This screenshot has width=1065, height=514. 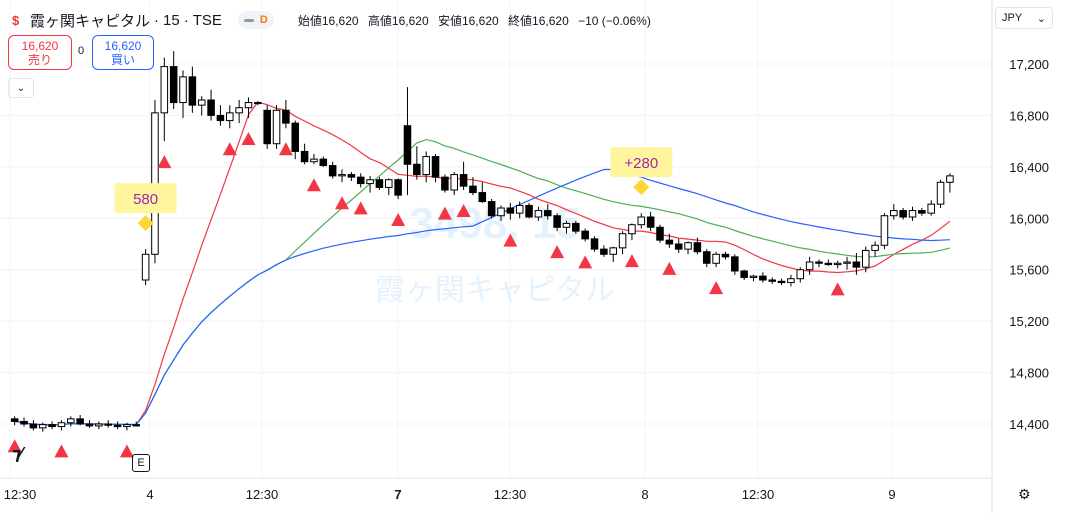 I want to click on close-label: 終値, so click(x=520, y=20).